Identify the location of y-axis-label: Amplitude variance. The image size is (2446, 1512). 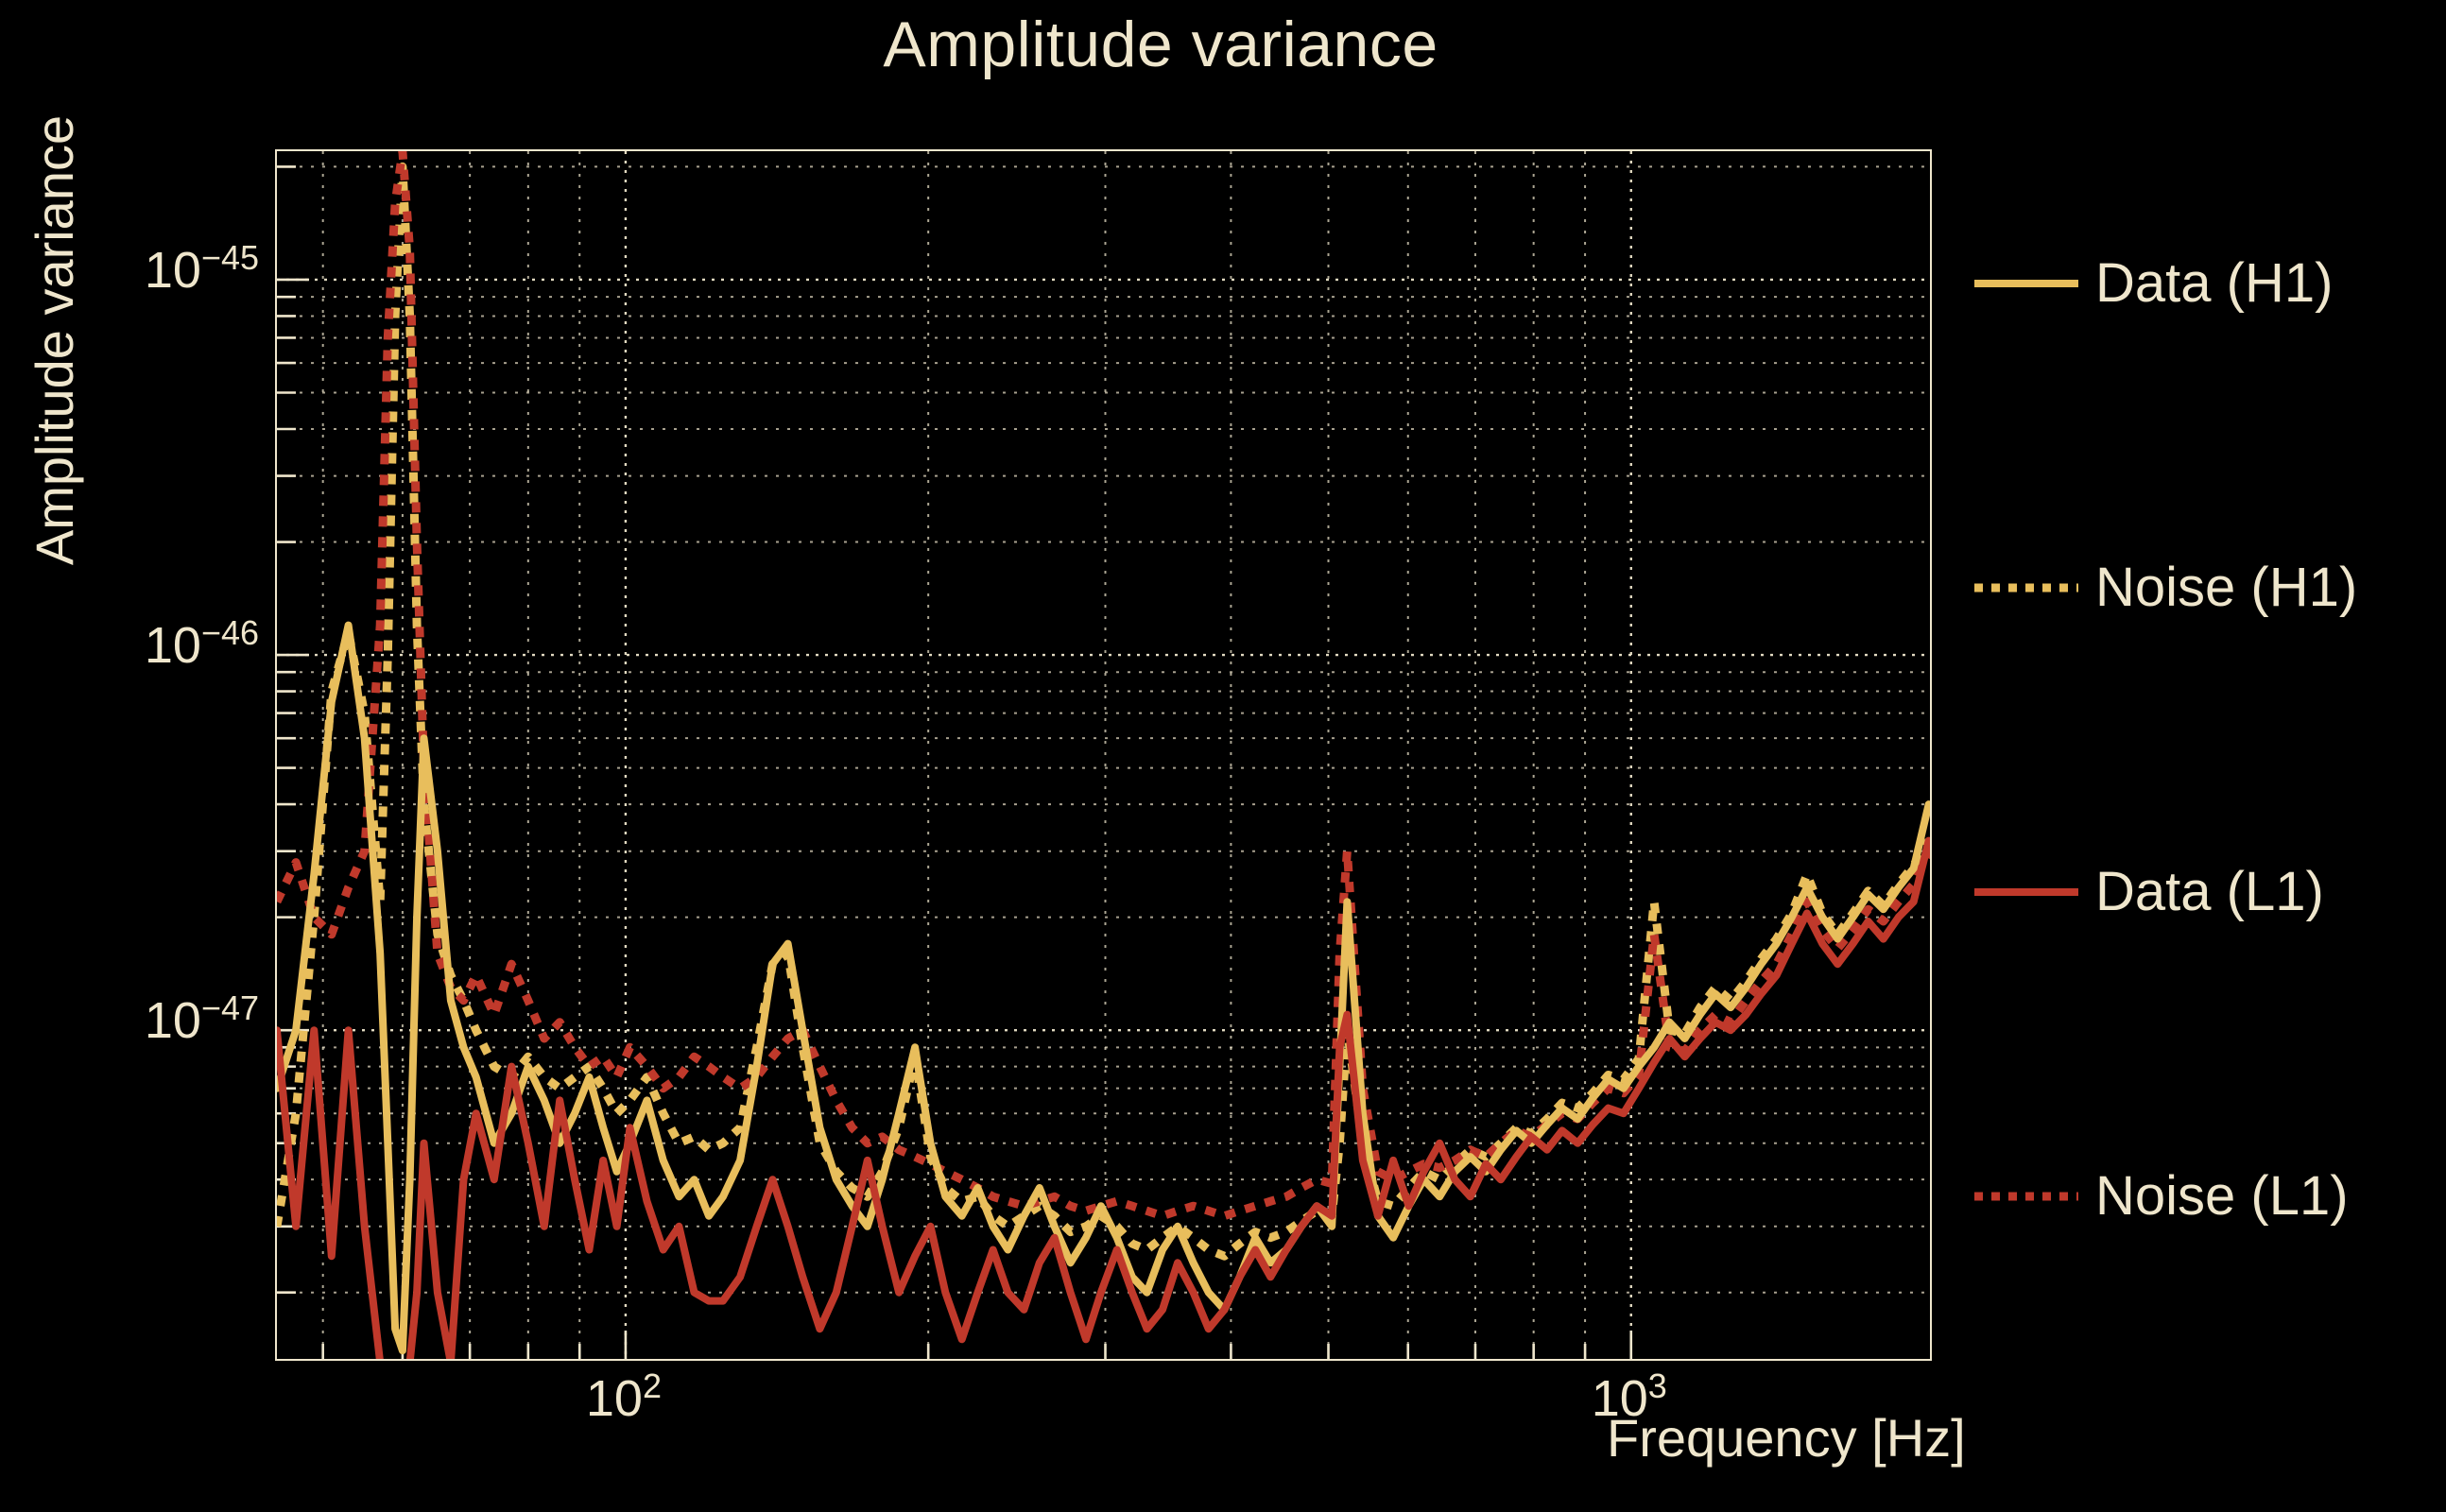
(54, 340).